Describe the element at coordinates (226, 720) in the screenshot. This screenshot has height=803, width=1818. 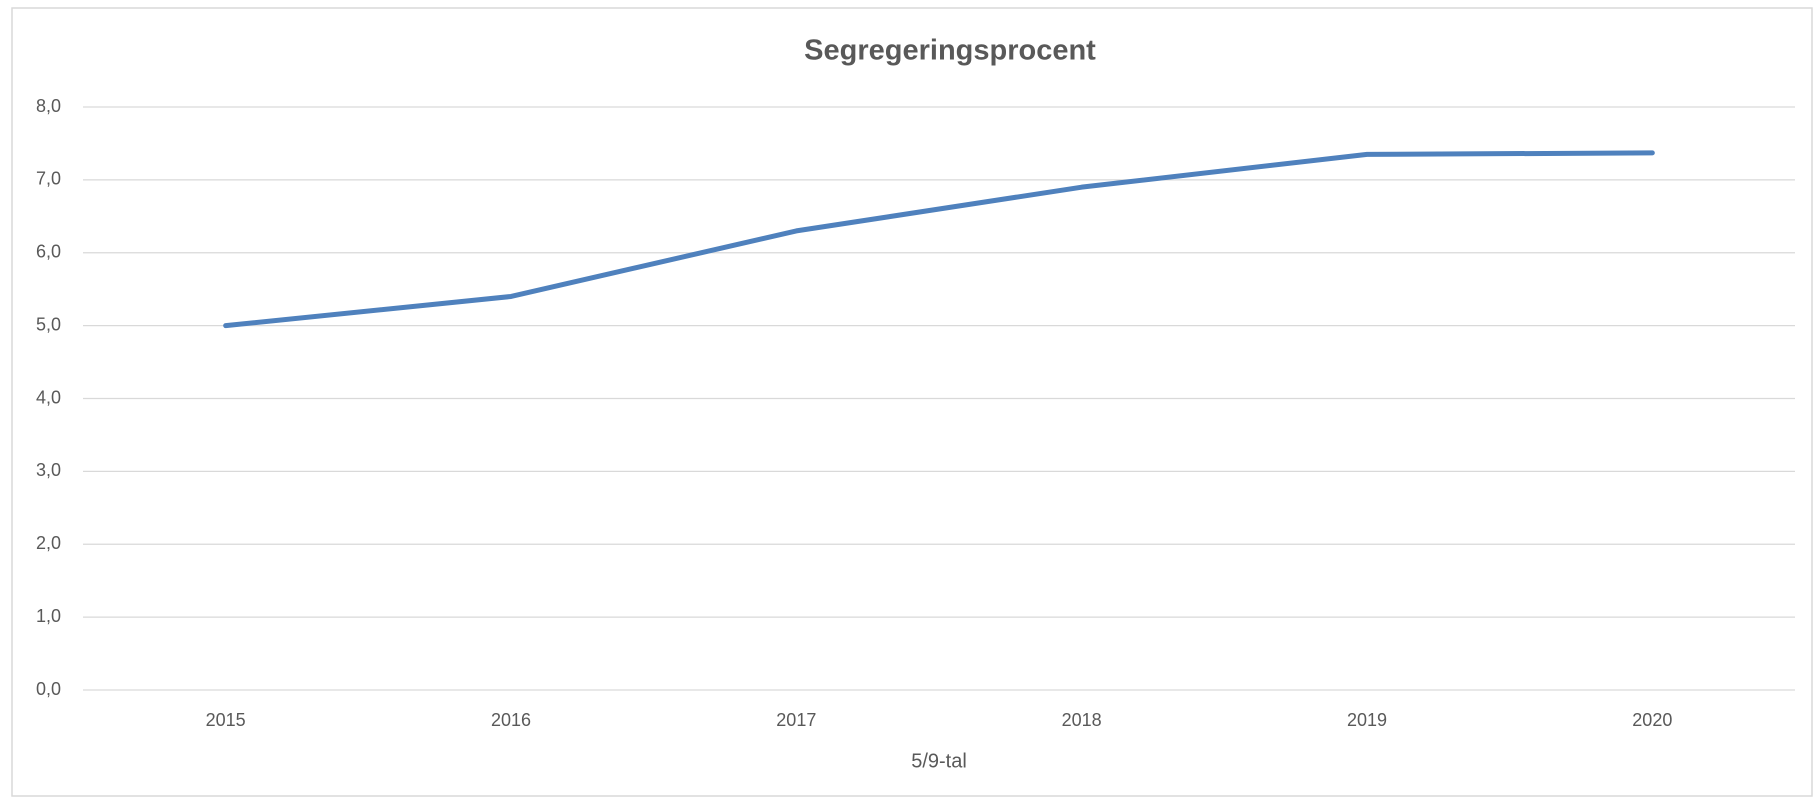
I see `x-tick-label: 2015` at that location.